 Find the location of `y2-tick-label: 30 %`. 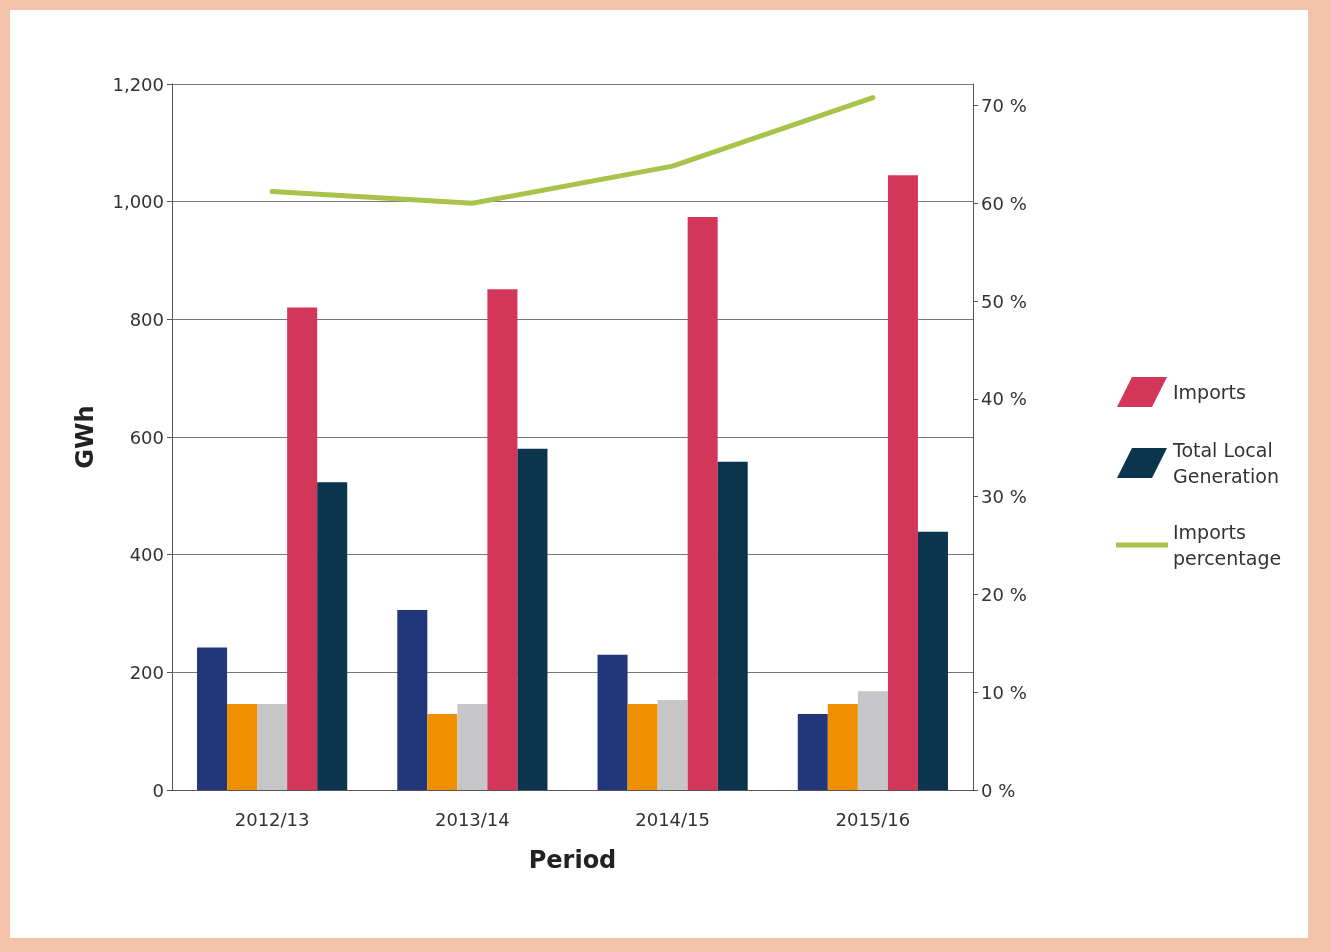

y2-tick-label: 30 % is located at coordinates (1004, 497).